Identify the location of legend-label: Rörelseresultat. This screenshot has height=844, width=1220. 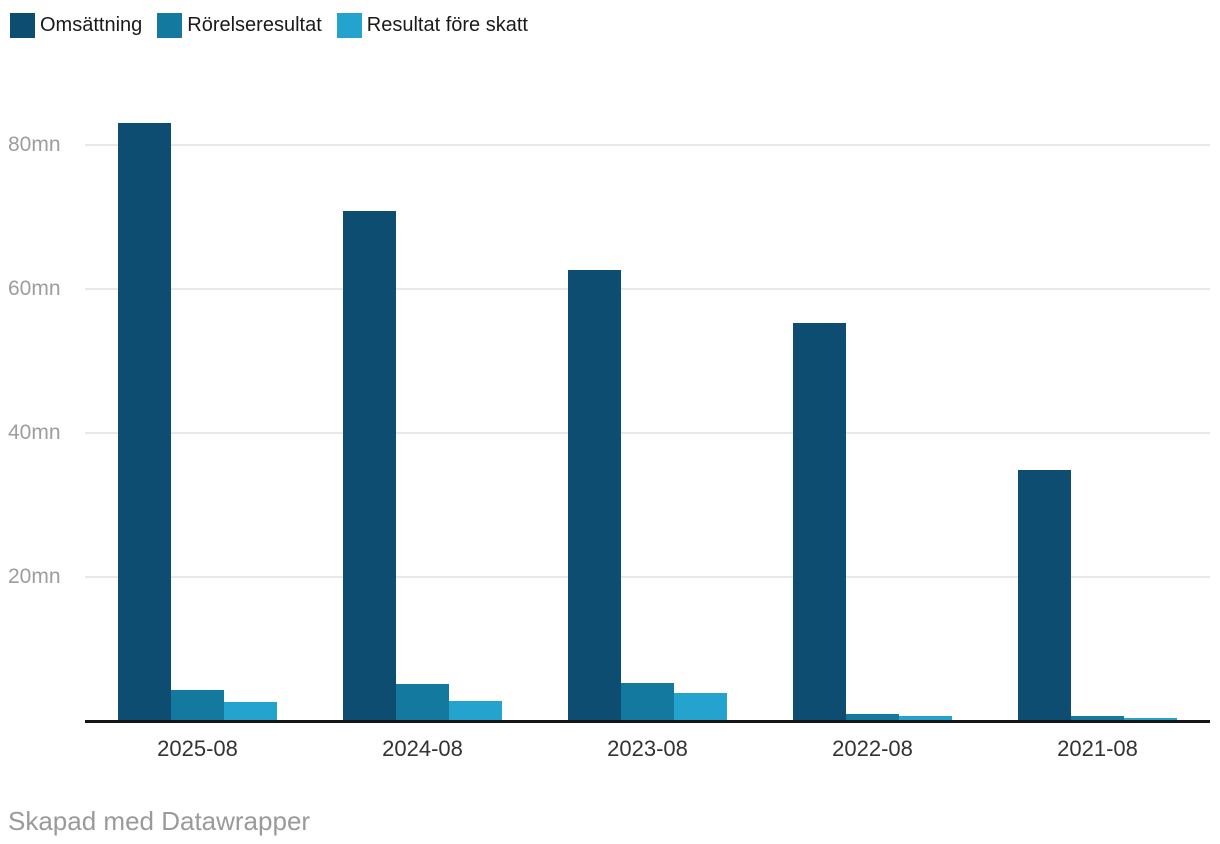
(254, 25).